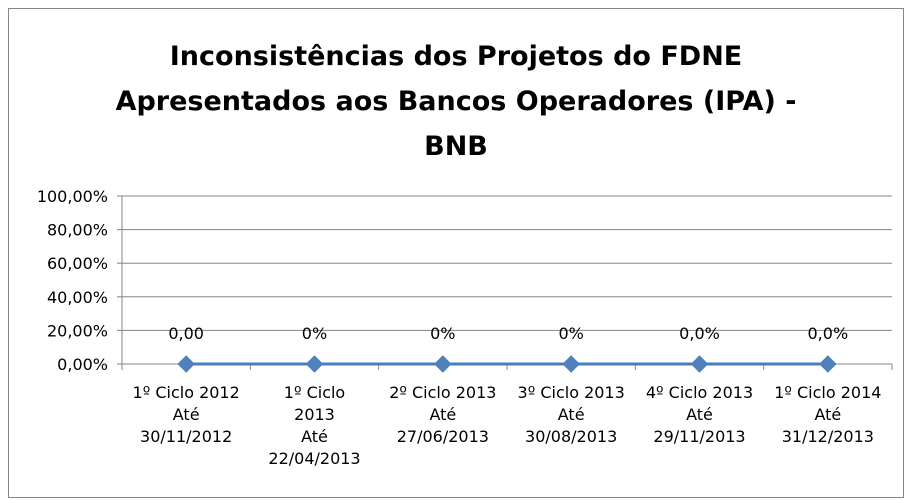  I want to click on data-label: 0,00, so click(186, 333).